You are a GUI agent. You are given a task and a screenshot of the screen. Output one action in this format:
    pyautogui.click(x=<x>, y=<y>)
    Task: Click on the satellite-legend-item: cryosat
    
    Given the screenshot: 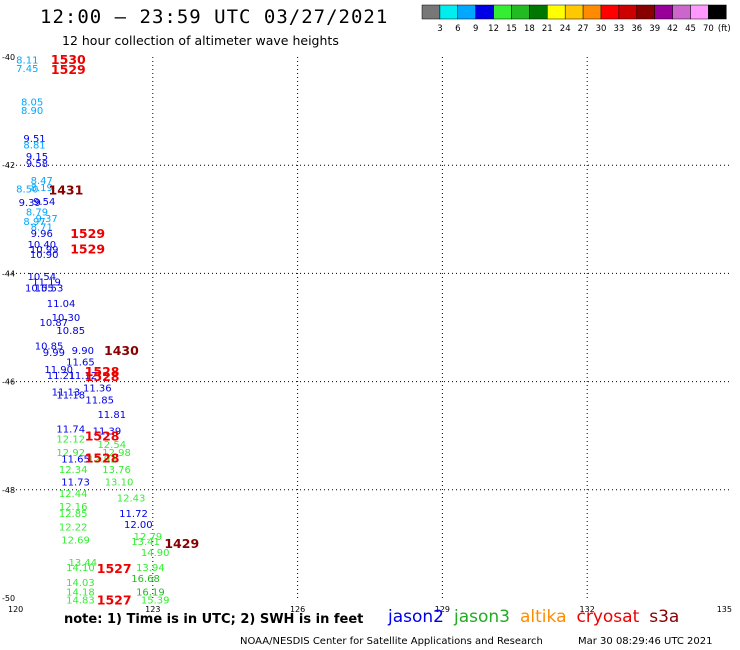 What is the action you would take?
    pyautogui.click(x=608, y=617)
    